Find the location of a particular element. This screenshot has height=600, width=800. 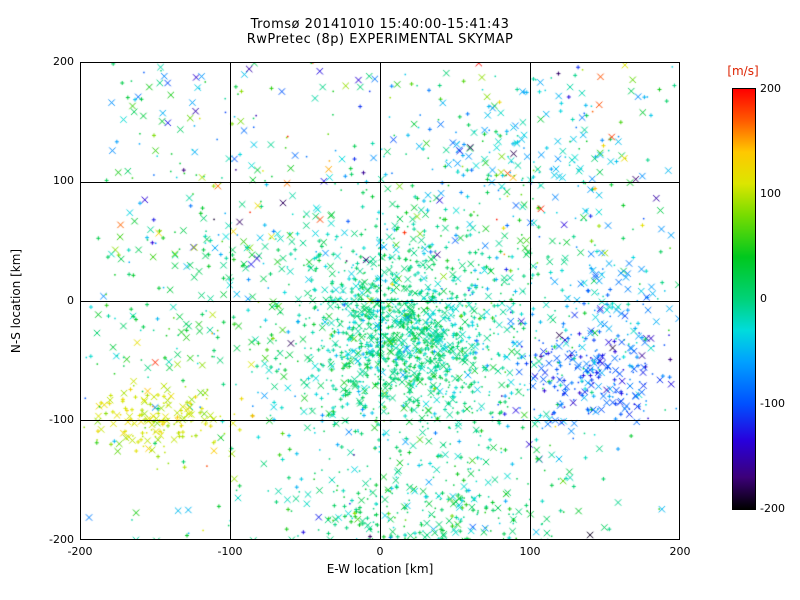

colorbar-tick-label: 100 is located at coordinates (770, 193).